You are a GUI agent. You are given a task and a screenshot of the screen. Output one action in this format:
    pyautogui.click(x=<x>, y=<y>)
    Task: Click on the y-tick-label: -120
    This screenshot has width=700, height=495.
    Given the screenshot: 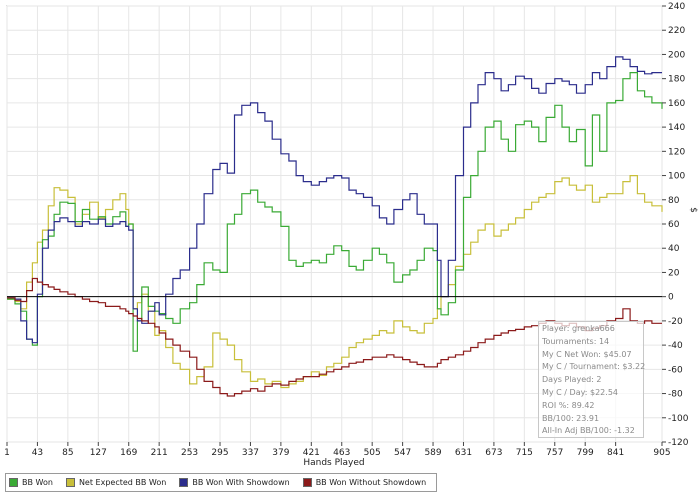 What is the action you would take?
    pyautogui.click(x=678, y=443)
    